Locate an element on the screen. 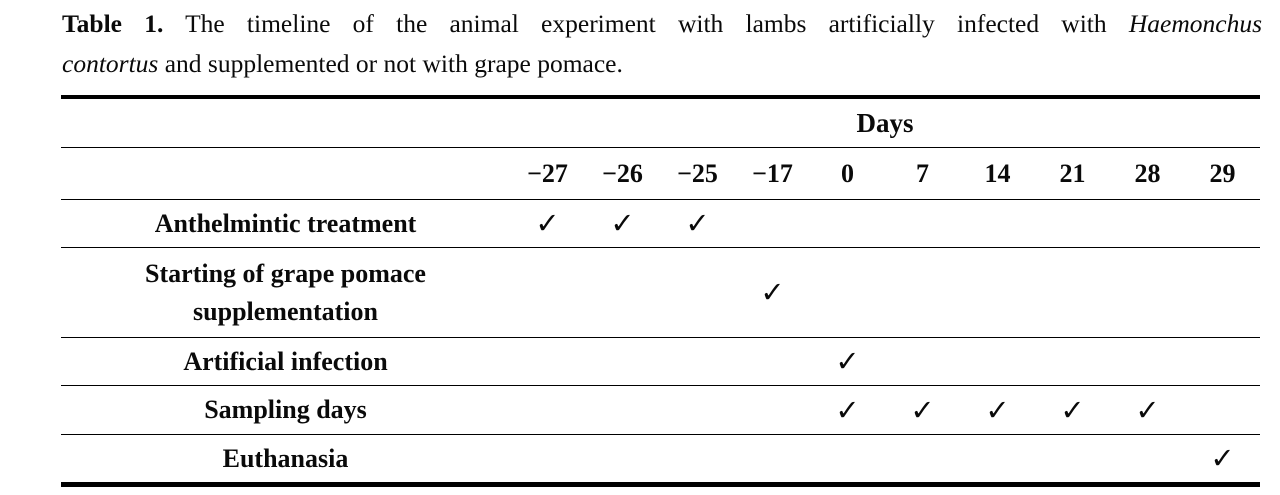 This screenshot has width=1280, height=495. day-column-header: −25 is located at coordinates (697, 173).